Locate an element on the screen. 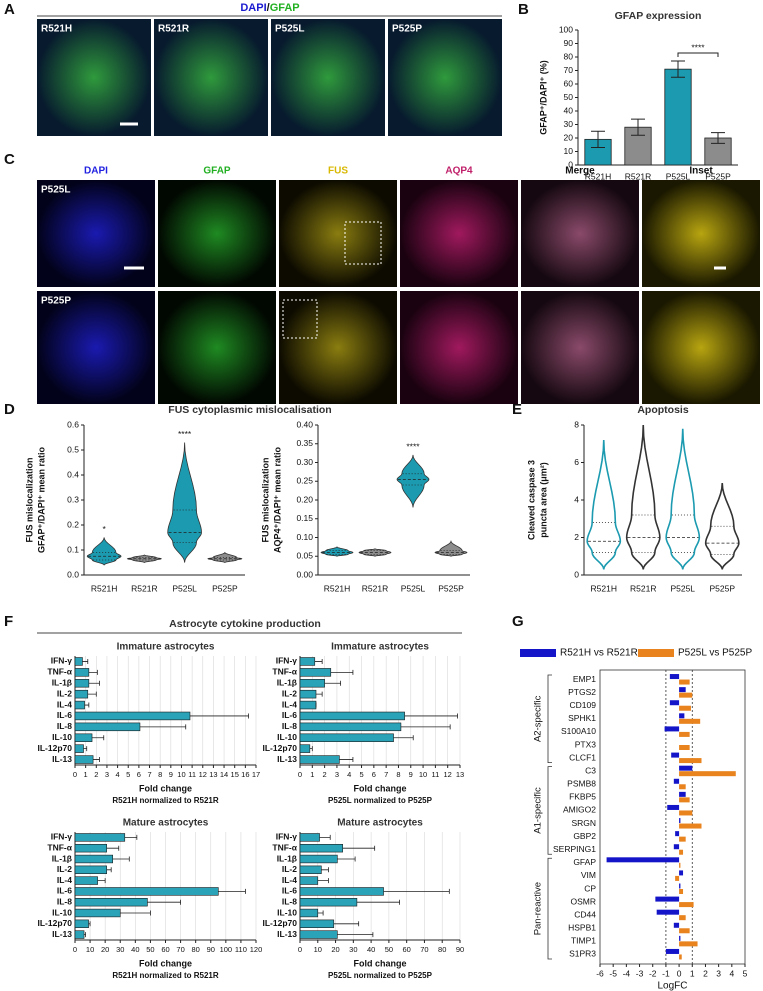 Image resolution: width=763 pixels, height=991 pixels. x-tick-label: 40 is located at coordinates (371, 949).